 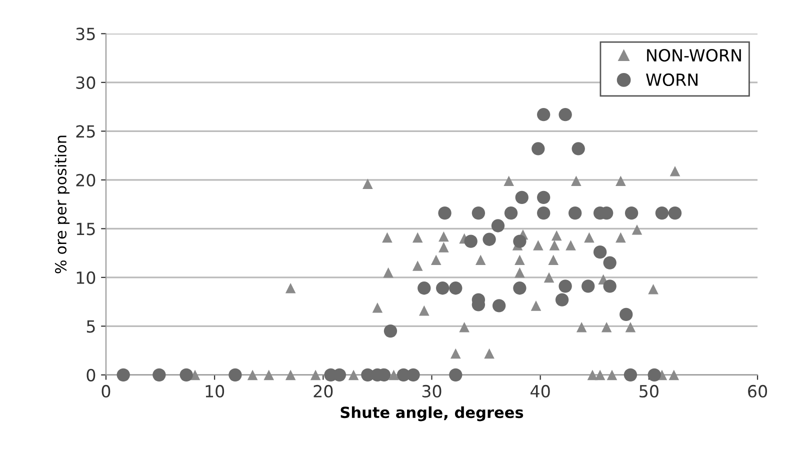 What do you see at coordinates (90, 326) in the screenshot?
I see `y-tick-label: 5` at bounding box center [90, 326].